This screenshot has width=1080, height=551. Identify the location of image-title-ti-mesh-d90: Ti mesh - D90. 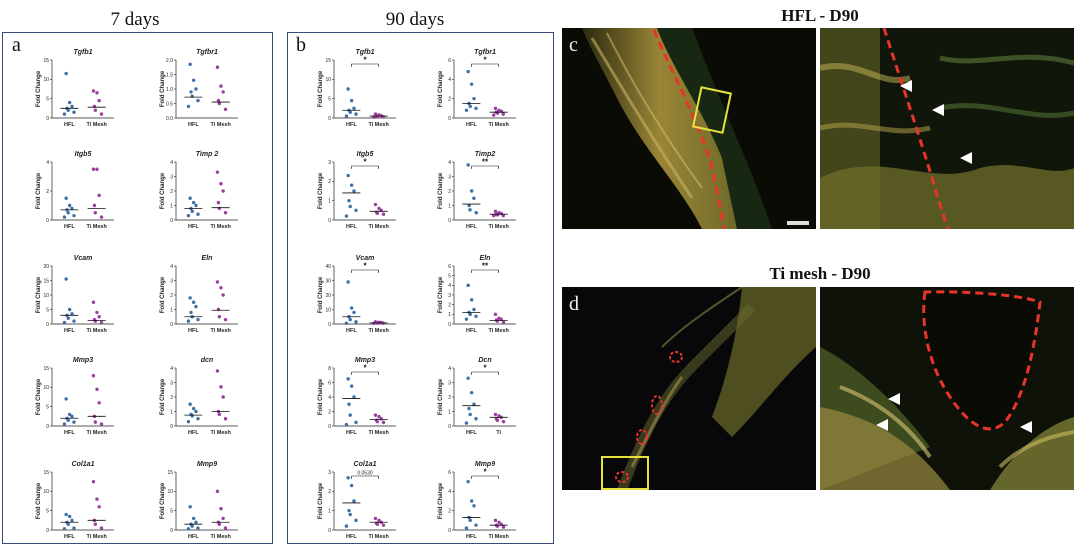
(820, 273).